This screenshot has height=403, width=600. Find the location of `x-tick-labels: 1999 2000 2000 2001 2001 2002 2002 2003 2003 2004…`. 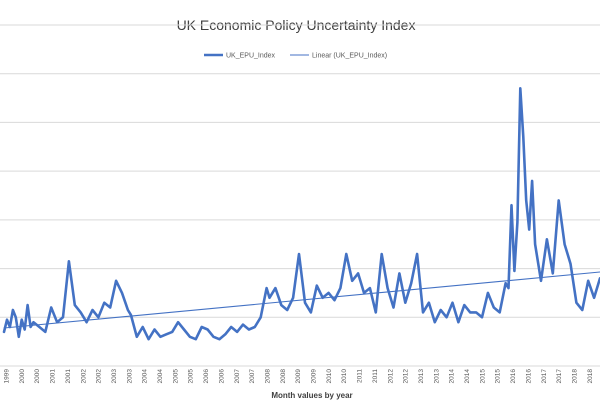

x-tick-labels: 1999 2000 2000 2001 2001 2002 2002 2003 2003 2004… is located at coordinates (299, 376).